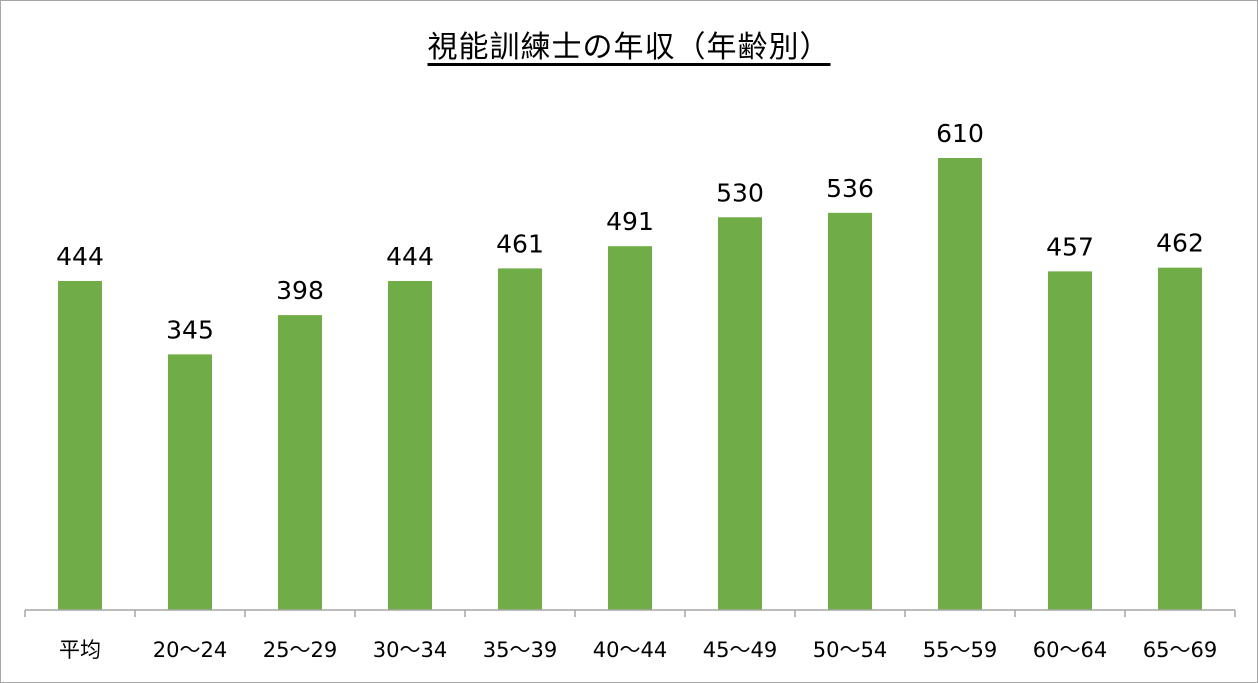 This screenshot has height=683, width=1258. Describe the element at coordinates (850, 650) in the screenshot. I see `category-label-7: 50〜54` at that location.